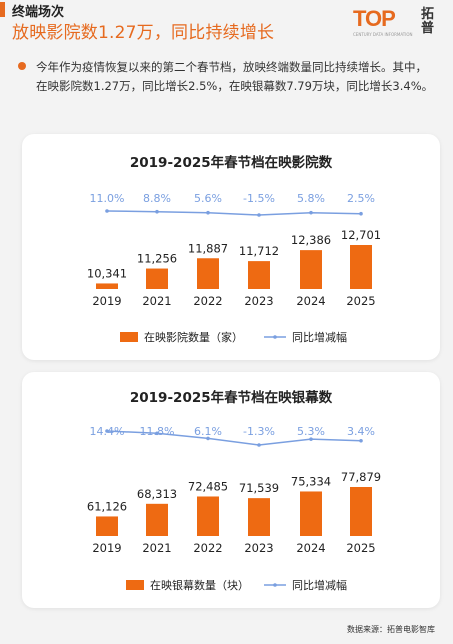 This screenshot has width=453, height=644. Describe the element at coordinates (193, 337) in the screenshot. I see `legend-bar-label: 在映影院数量（家）` at that location.